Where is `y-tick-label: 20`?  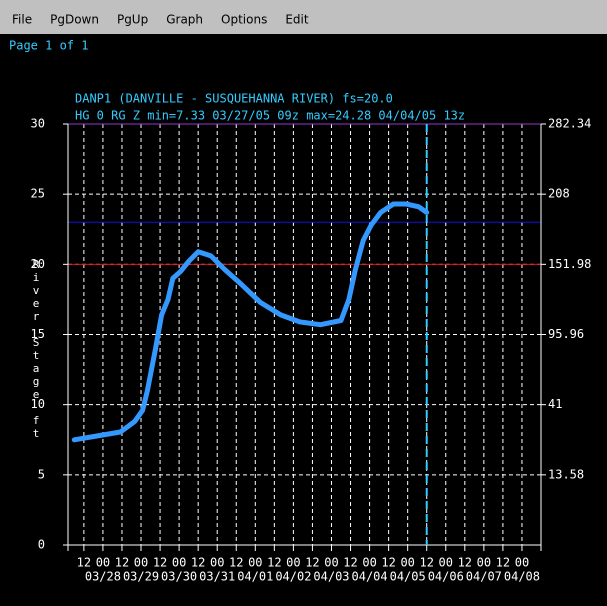 y-tick-label: 20 is located at coordinates (38, 264).